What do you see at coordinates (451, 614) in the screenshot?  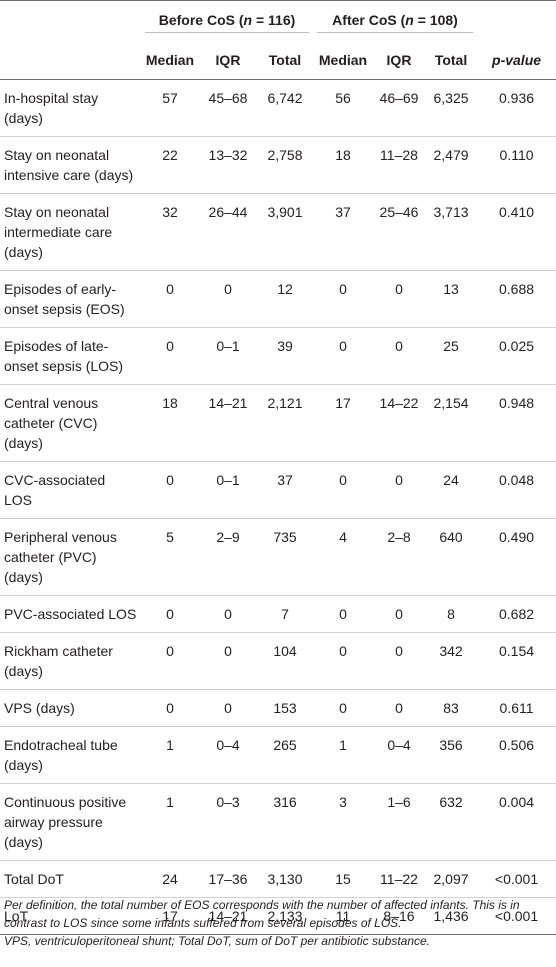 I see `cell-total-after: 8` at bounding box center [451, 614].